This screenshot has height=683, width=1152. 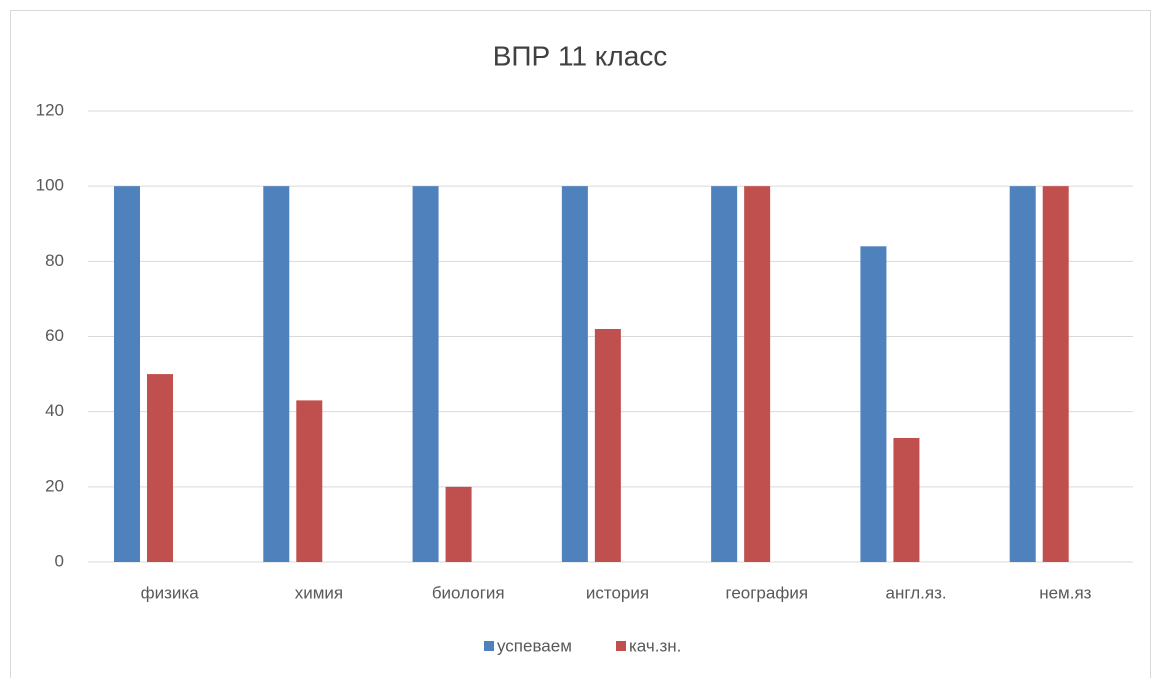 I want to click on x-tick-label: нем.яз, so click(x=1065, y=592).